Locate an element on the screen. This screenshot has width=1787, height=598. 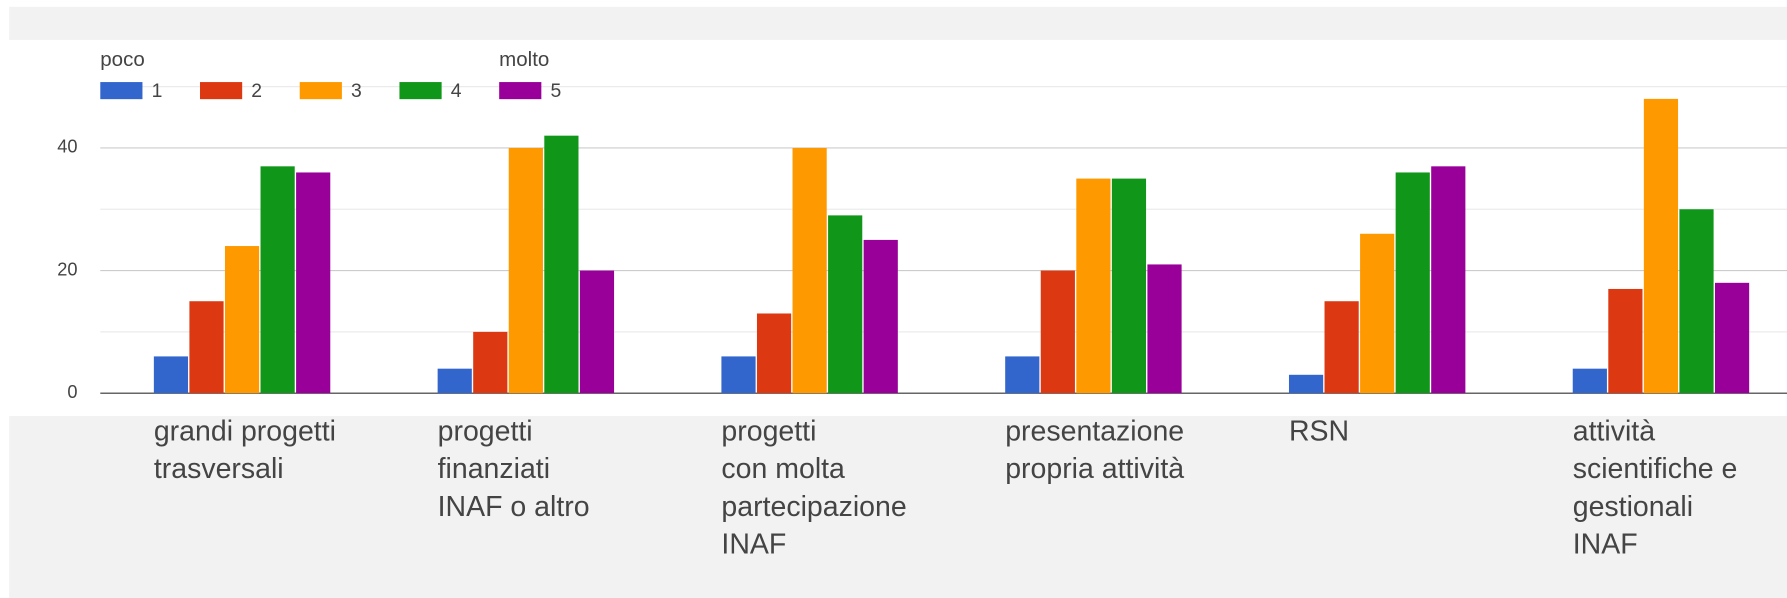
legend-note: poco is located at coordinates (122, 59).